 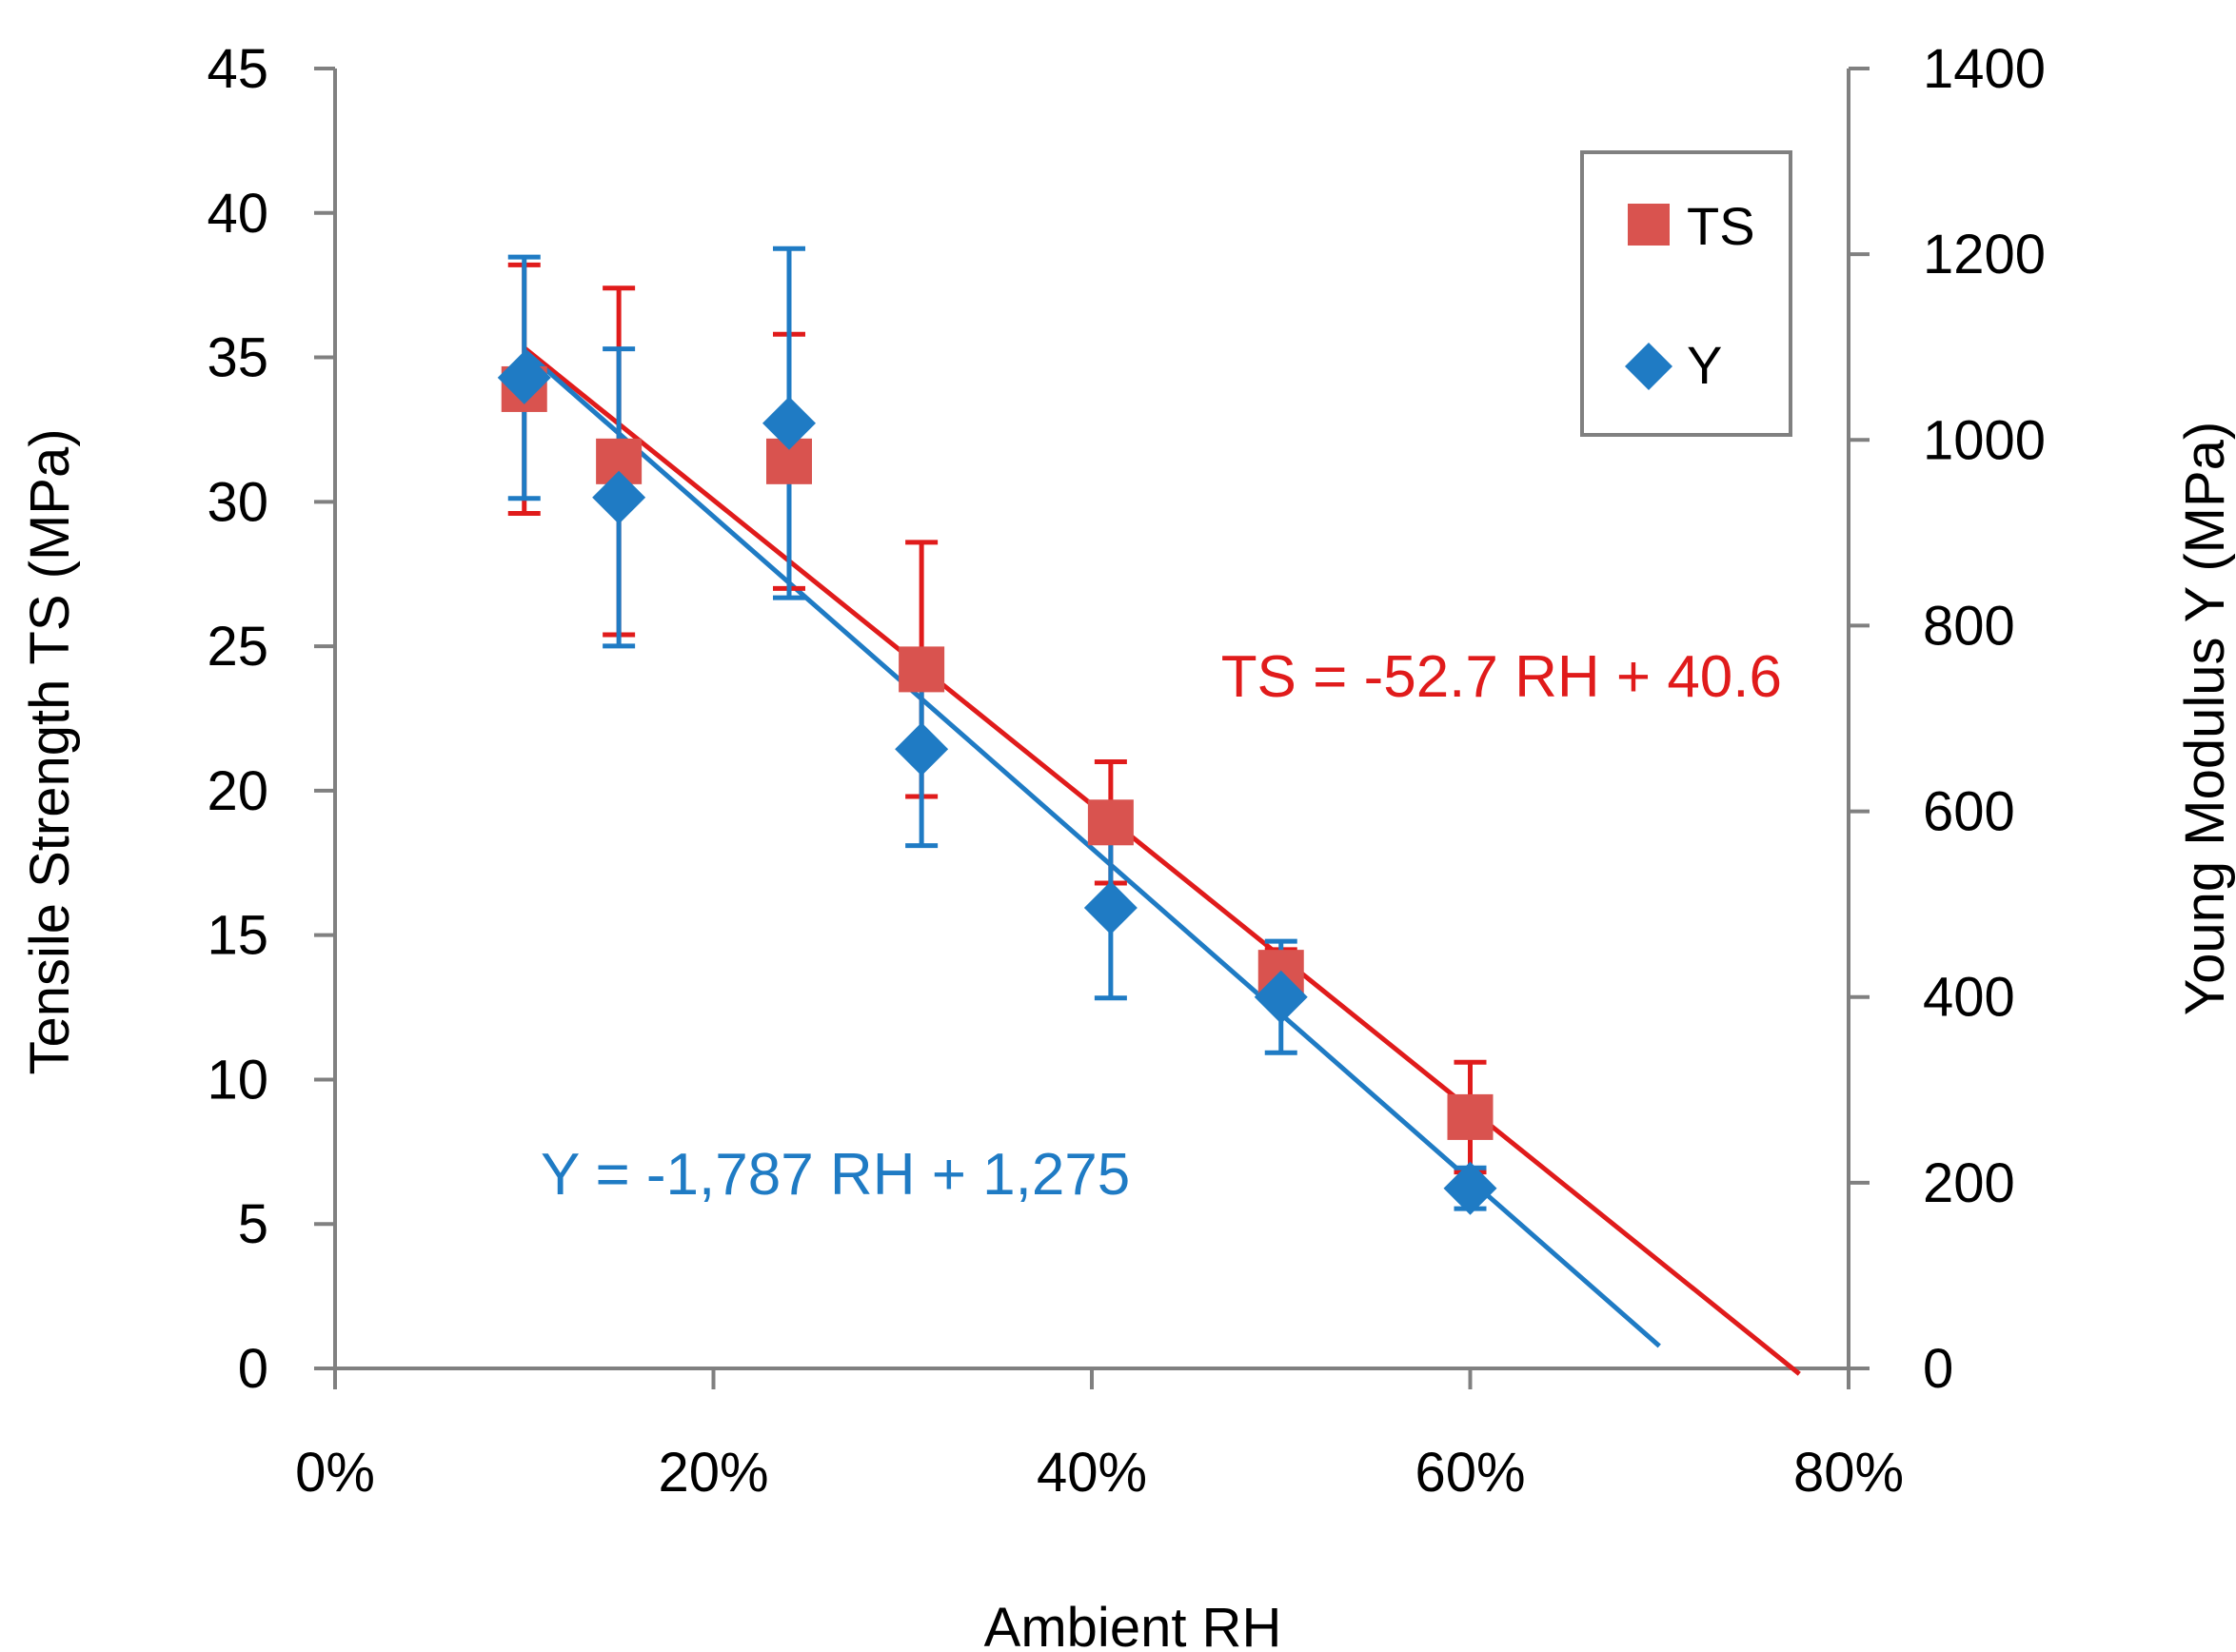 What do you see at coordinates (1969, 626) in the screenshot?
I see `right-y-tick-label: 800` at bounding box center [1969, 626].